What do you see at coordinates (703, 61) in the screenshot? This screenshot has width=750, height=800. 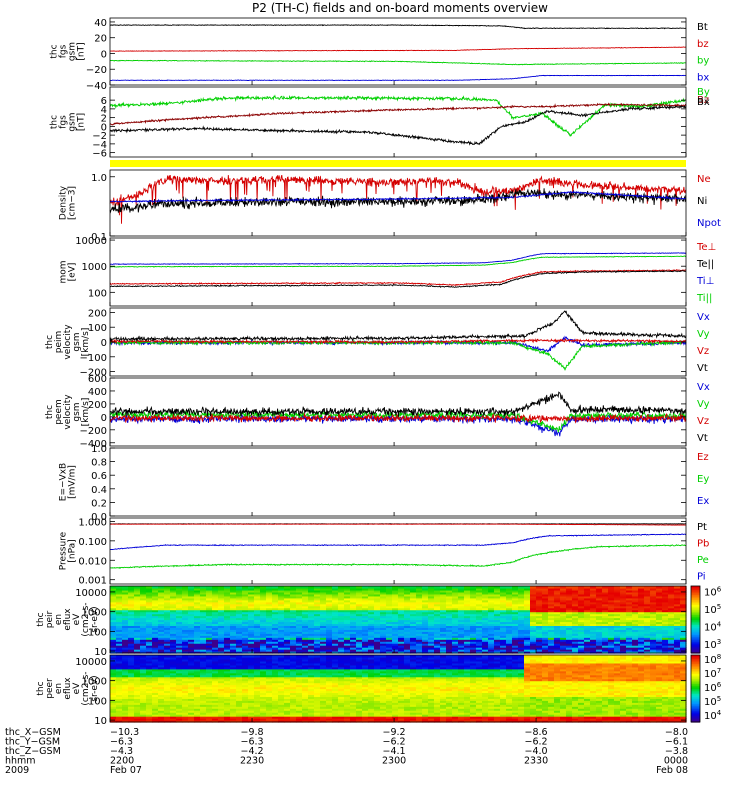 I see `legend-label: by` at bounding box center [703, 61].